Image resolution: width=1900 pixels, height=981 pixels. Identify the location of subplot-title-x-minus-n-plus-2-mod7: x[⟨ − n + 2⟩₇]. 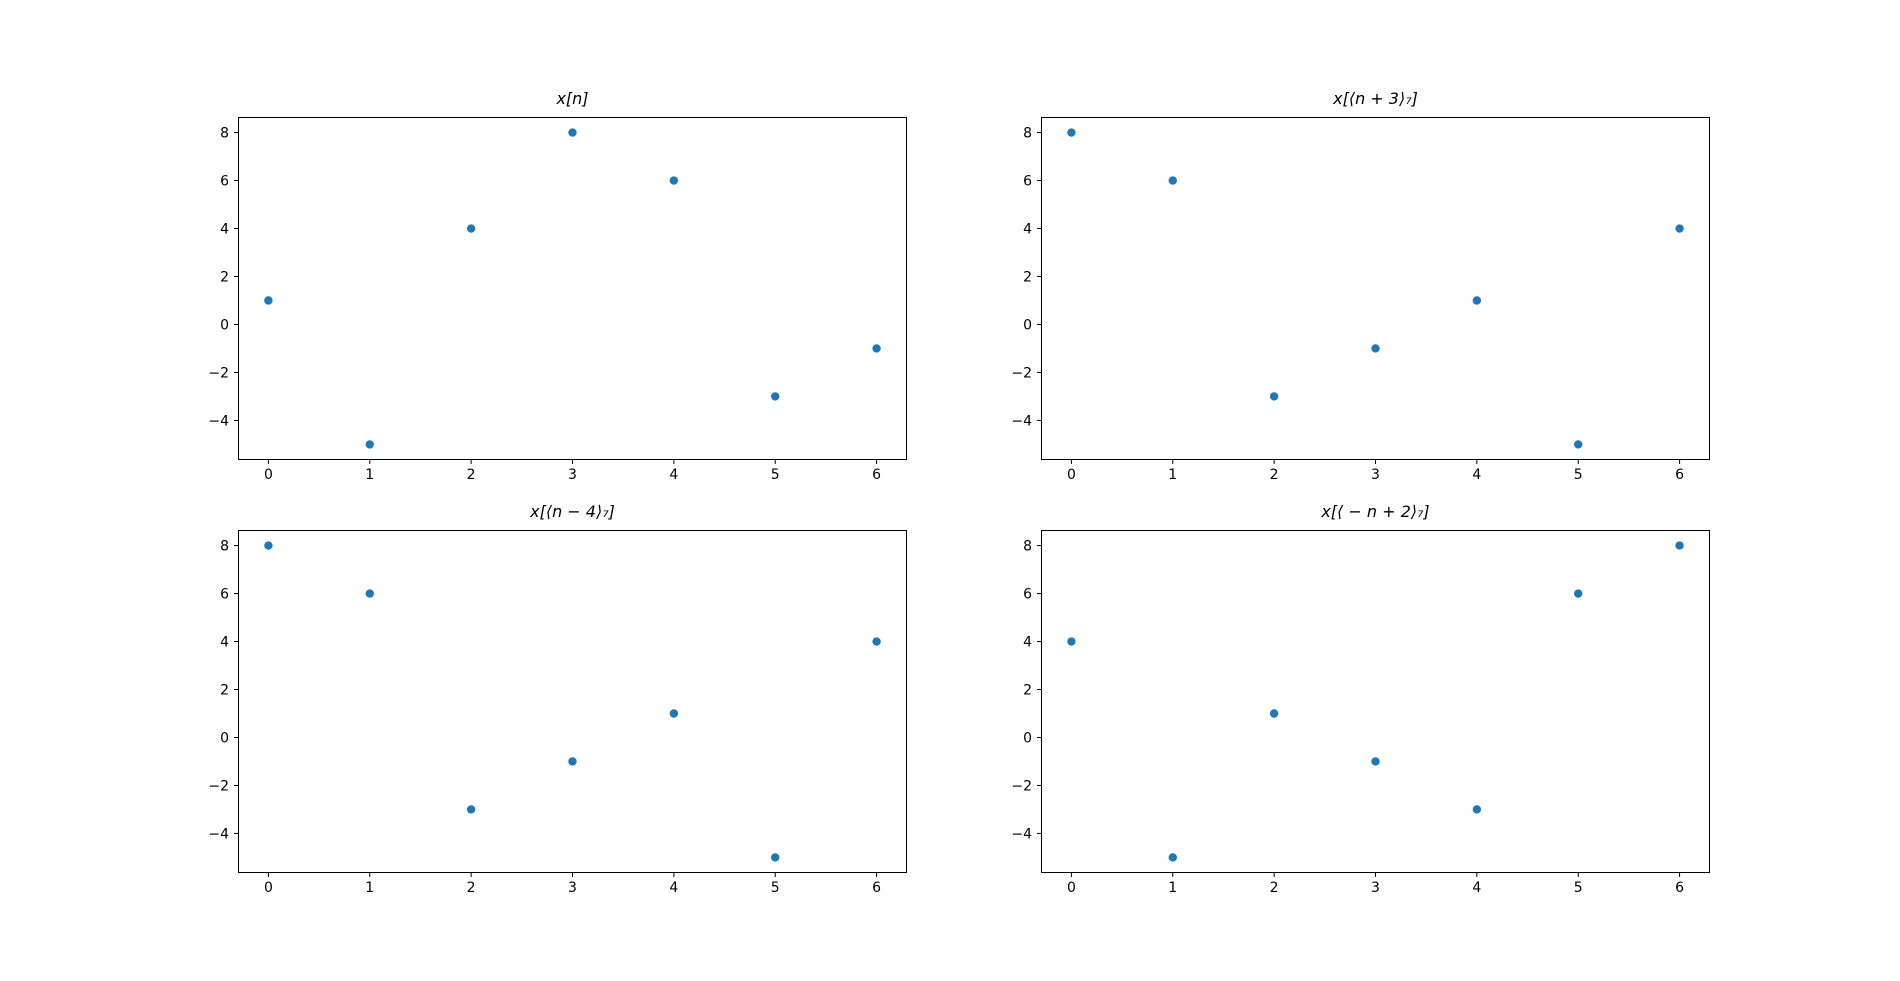
(1375, 511).